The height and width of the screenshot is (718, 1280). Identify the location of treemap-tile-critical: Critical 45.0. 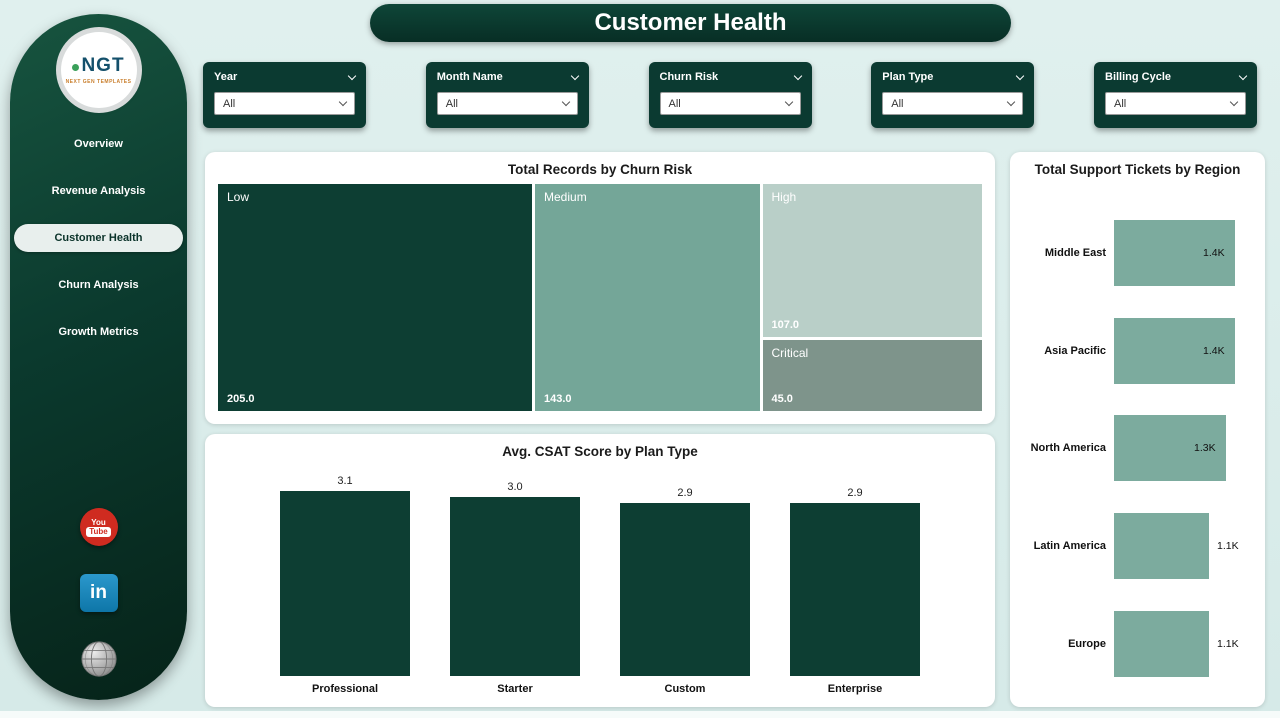
(872, 375).